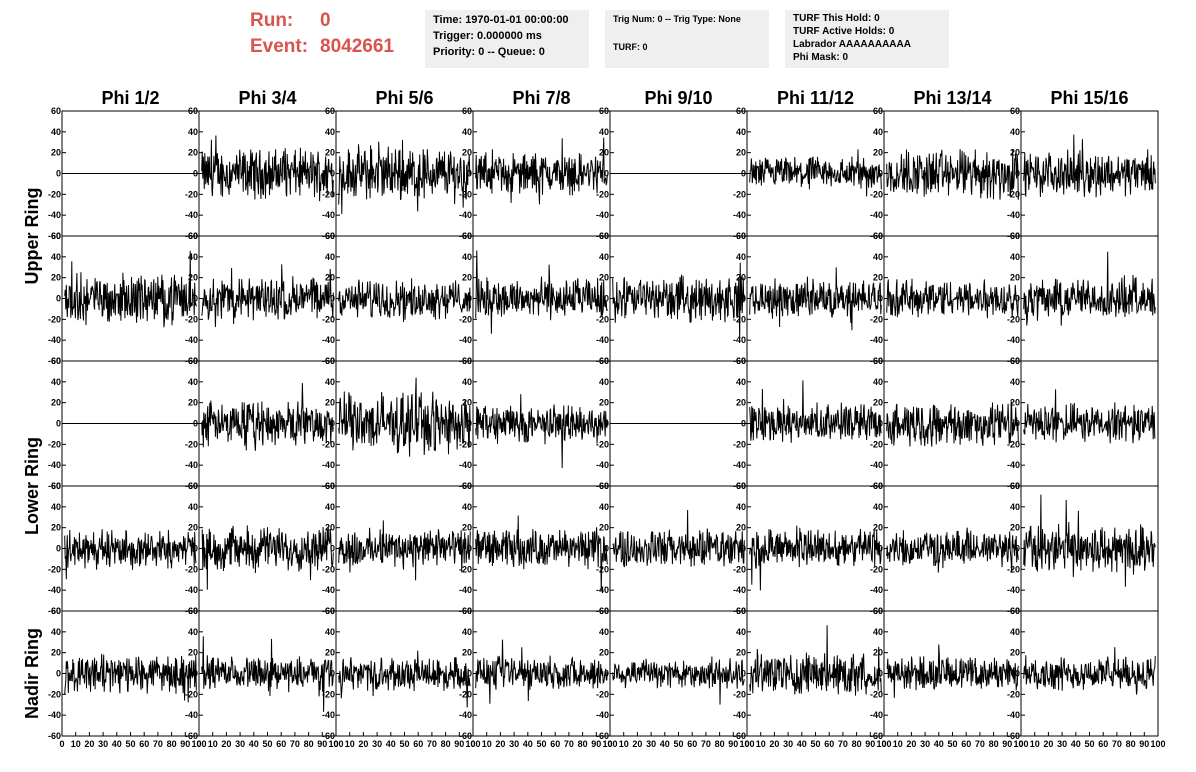 This screenshot has width=1196, height=772. Describe the element at coordinates (746, 744) in the screenshot. I see `x-tick-label: 0` at that location.